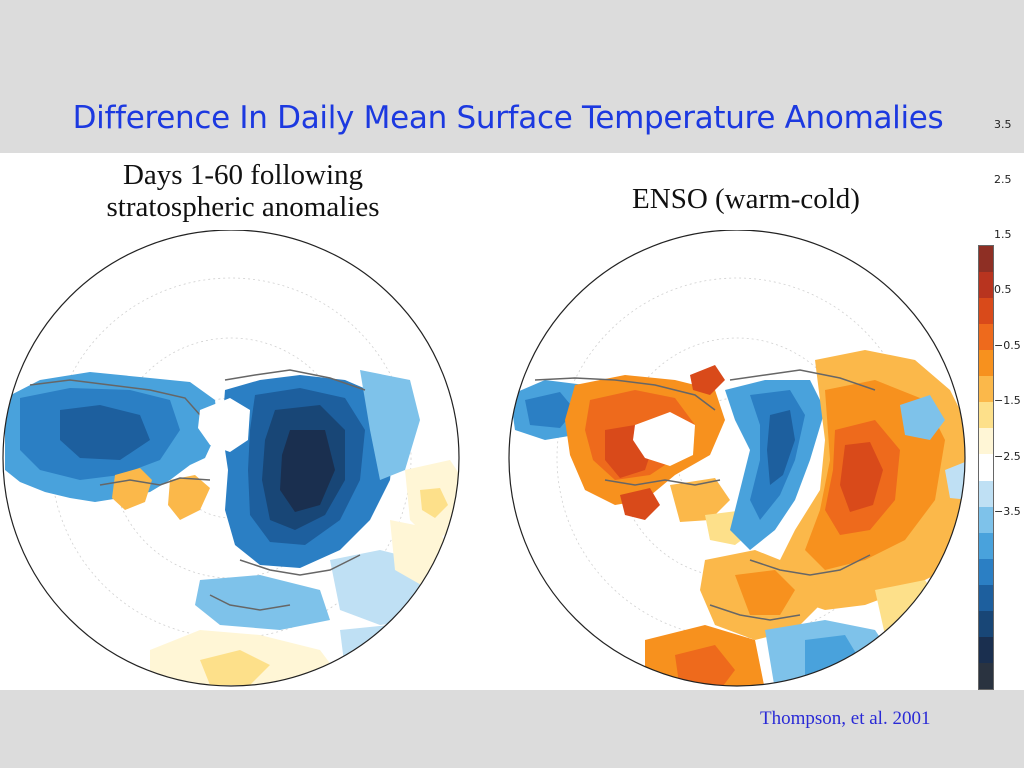 The height and width of the screenshot is (768, 1024). Describe the element at coordinates (1003, 289) in the screenshot. I see `colorbar-tick-label: 0.5` at that location.